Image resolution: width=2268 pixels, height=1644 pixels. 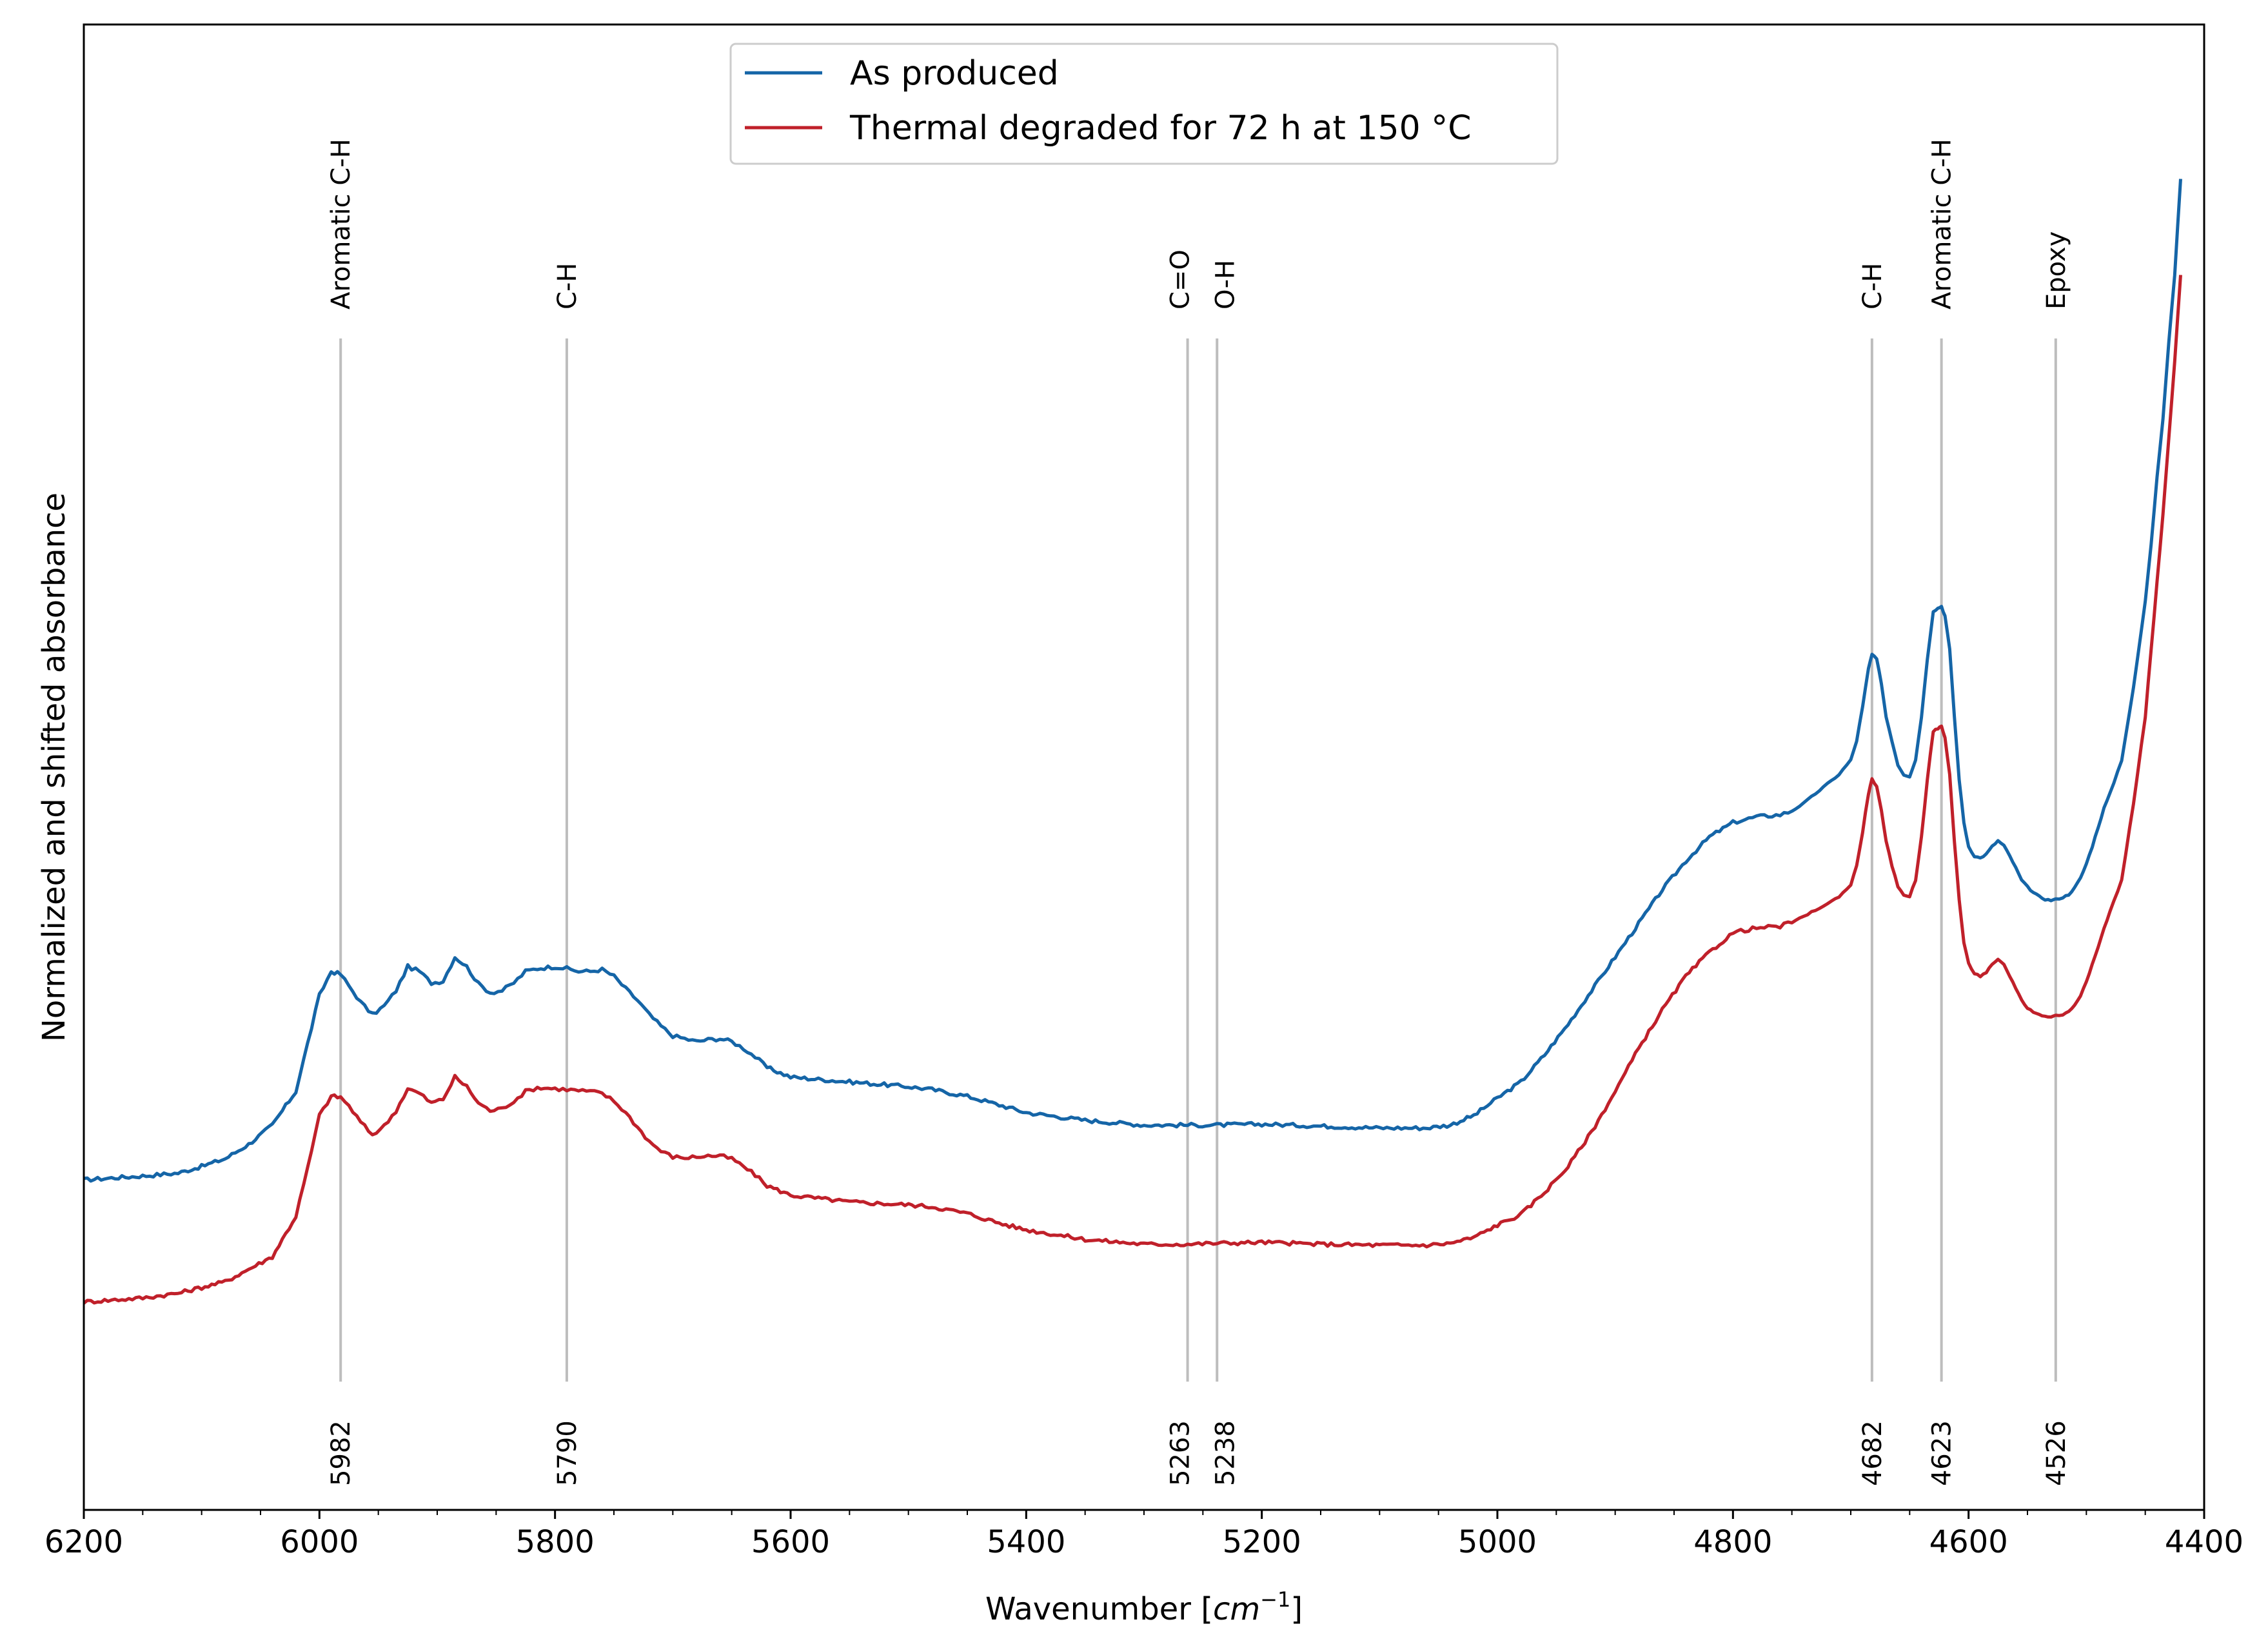 What do you see at coordinates (790, 1542) in the screenshot?
I see `x-tick-label: 5600` at bounding box center [790, 1542].